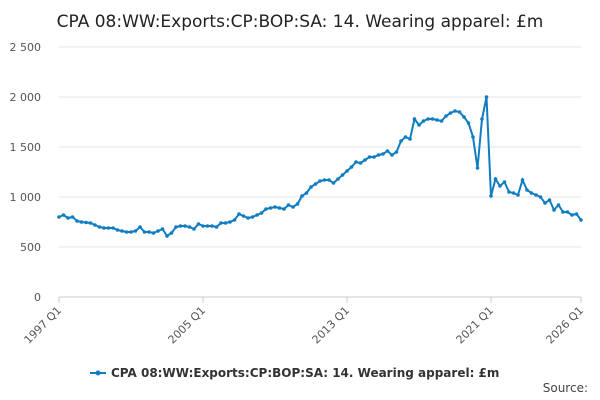 The width and height of the screenshot is (600, 400). Describe the element at coordinates (26, 197) in the screenshot. I see `y-tick-label: 1 000` at that location.